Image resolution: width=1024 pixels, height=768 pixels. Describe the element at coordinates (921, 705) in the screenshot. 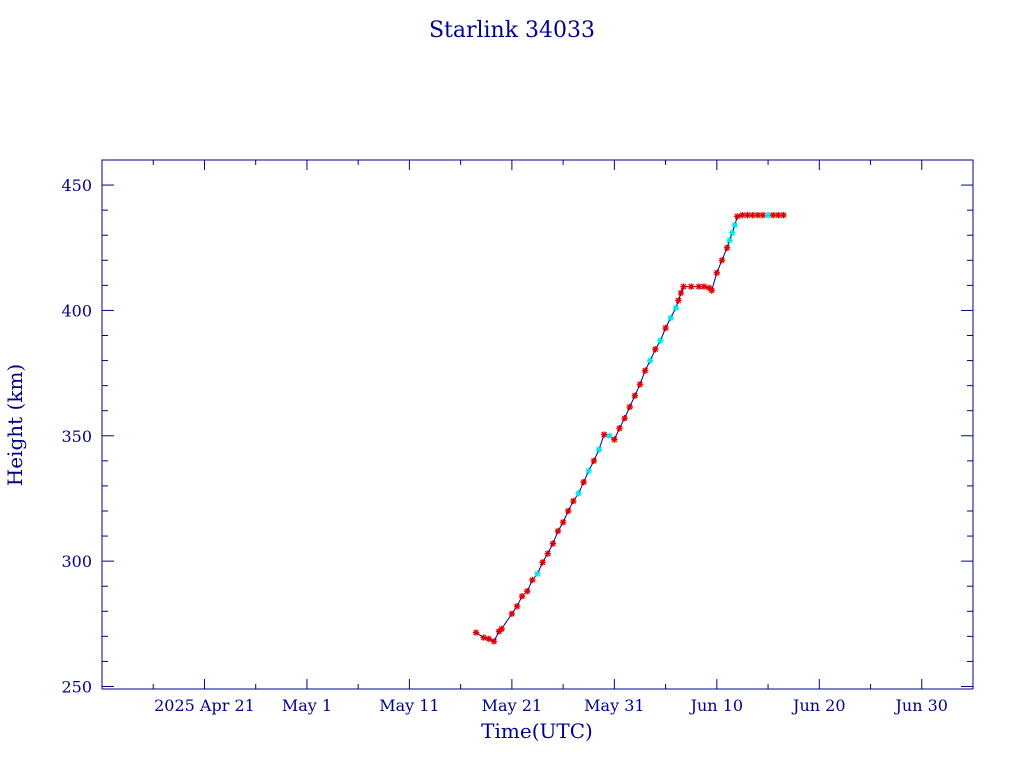

I see `x-tick-label: Jun 30` at that location.